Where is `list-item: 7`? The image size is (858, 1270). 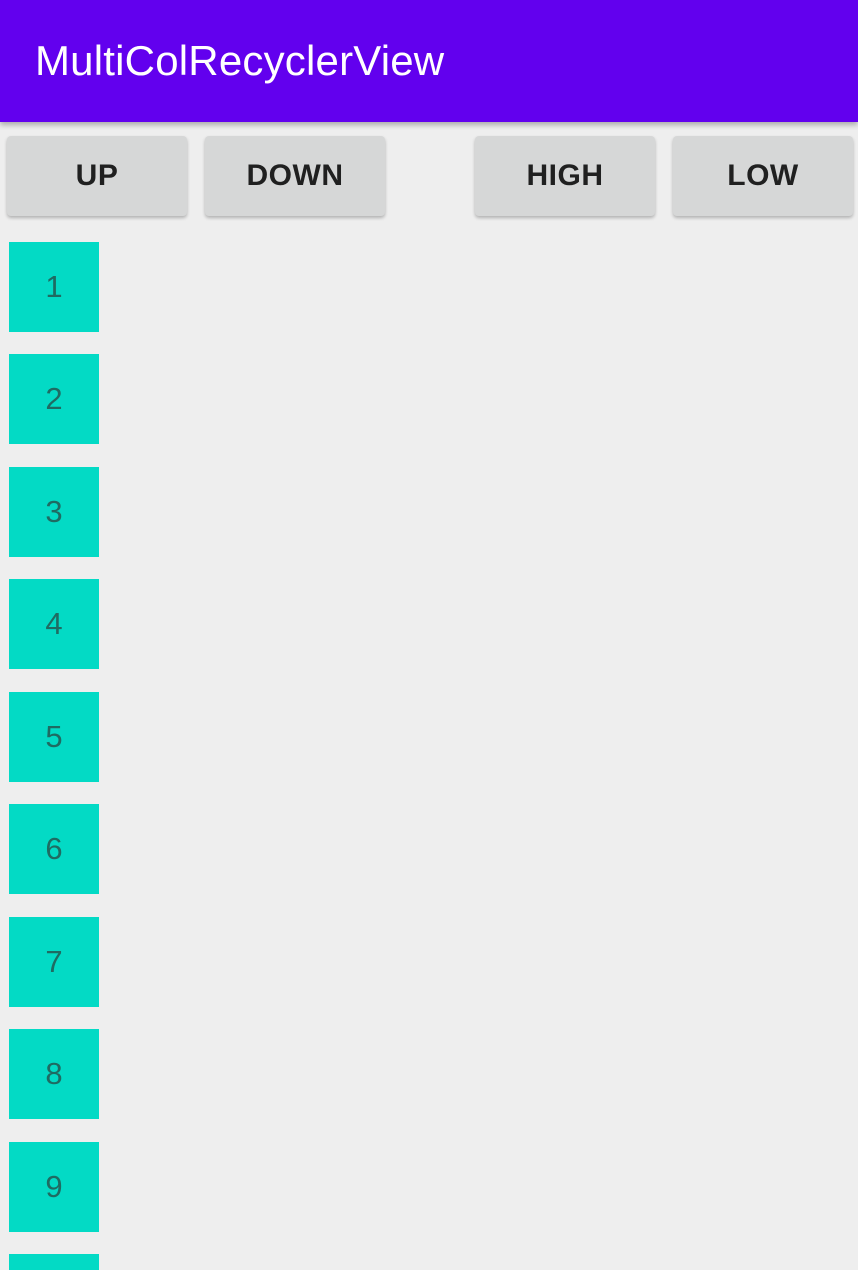 list-item: 7 is located at coordinates (54, 962).